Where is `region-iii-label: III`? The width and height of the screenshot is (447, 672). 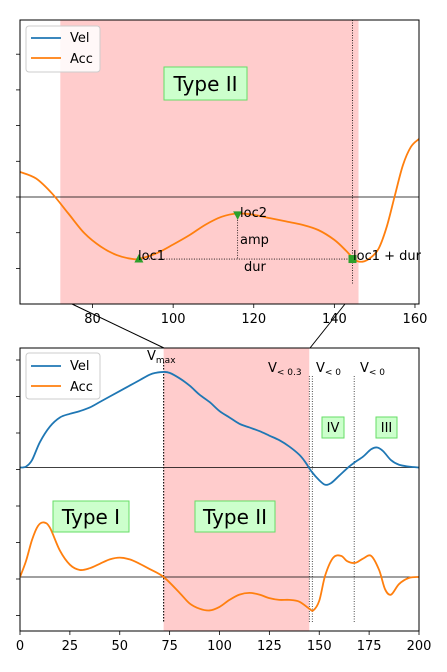 region-iii-label: III is located at coordinates (387, 428).